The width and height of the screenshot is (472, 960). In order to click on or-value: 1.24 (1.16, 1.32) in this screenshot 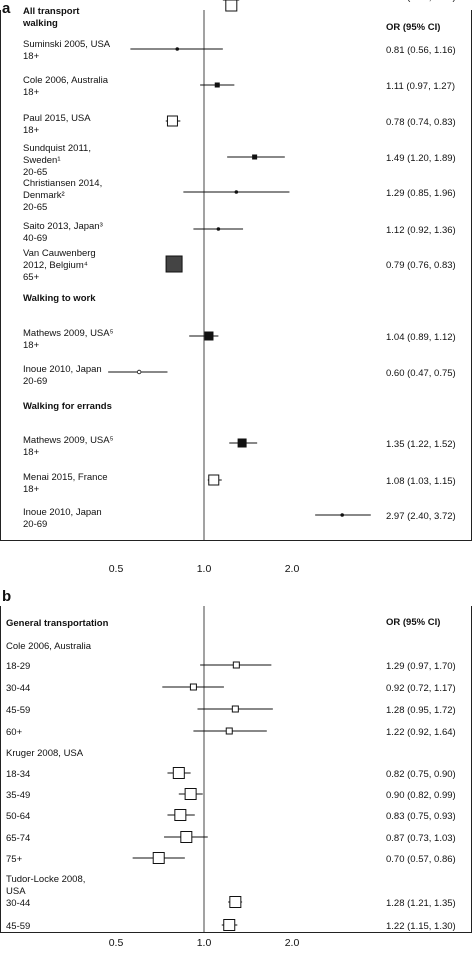, I will do `click(421, 1)`.